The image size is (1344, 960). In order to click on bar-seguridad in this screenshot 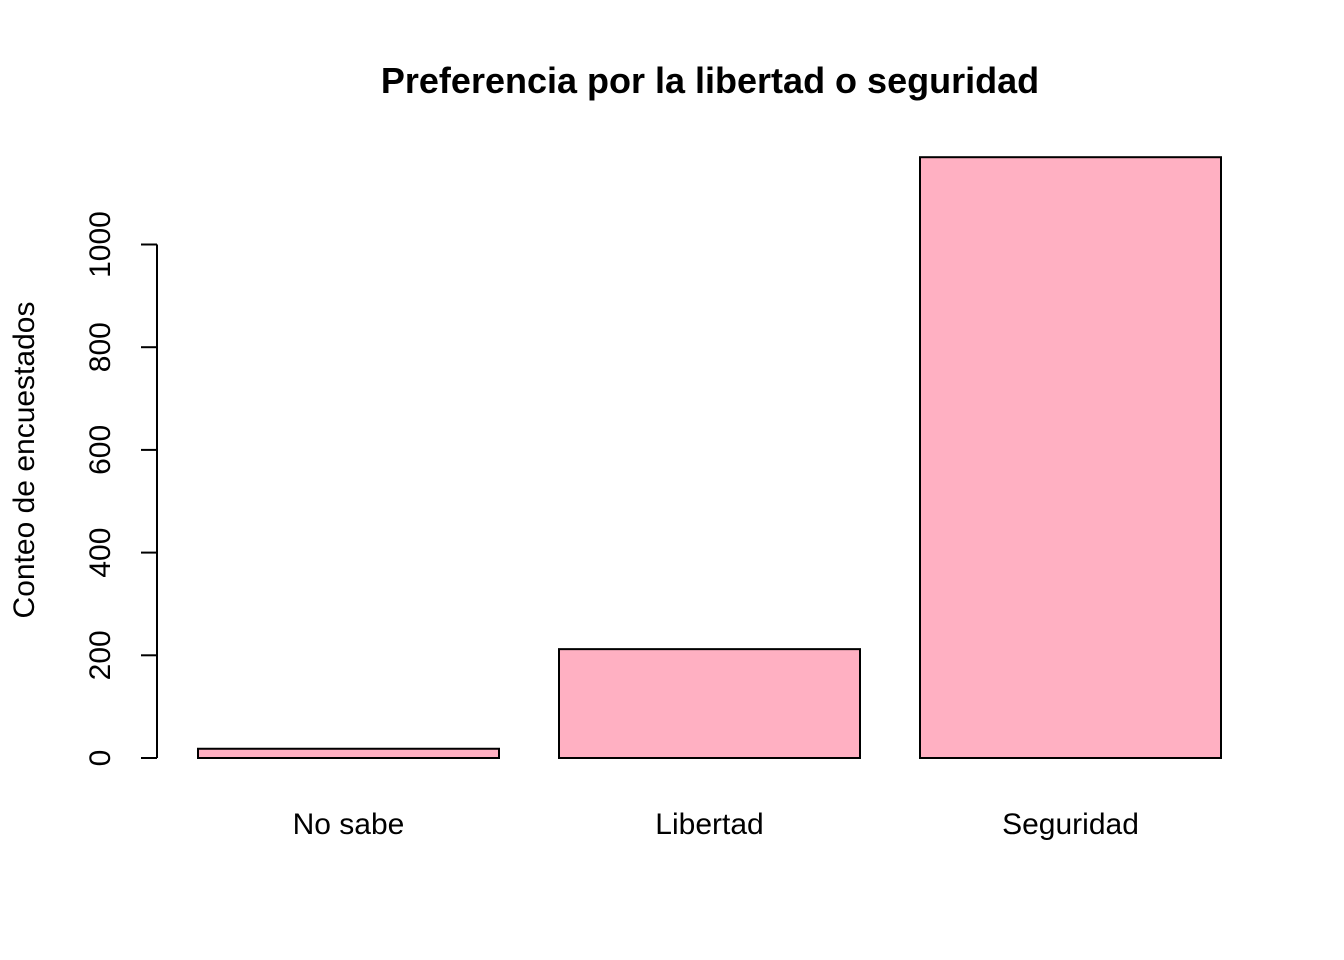, I will do `click(1070, 457)`.